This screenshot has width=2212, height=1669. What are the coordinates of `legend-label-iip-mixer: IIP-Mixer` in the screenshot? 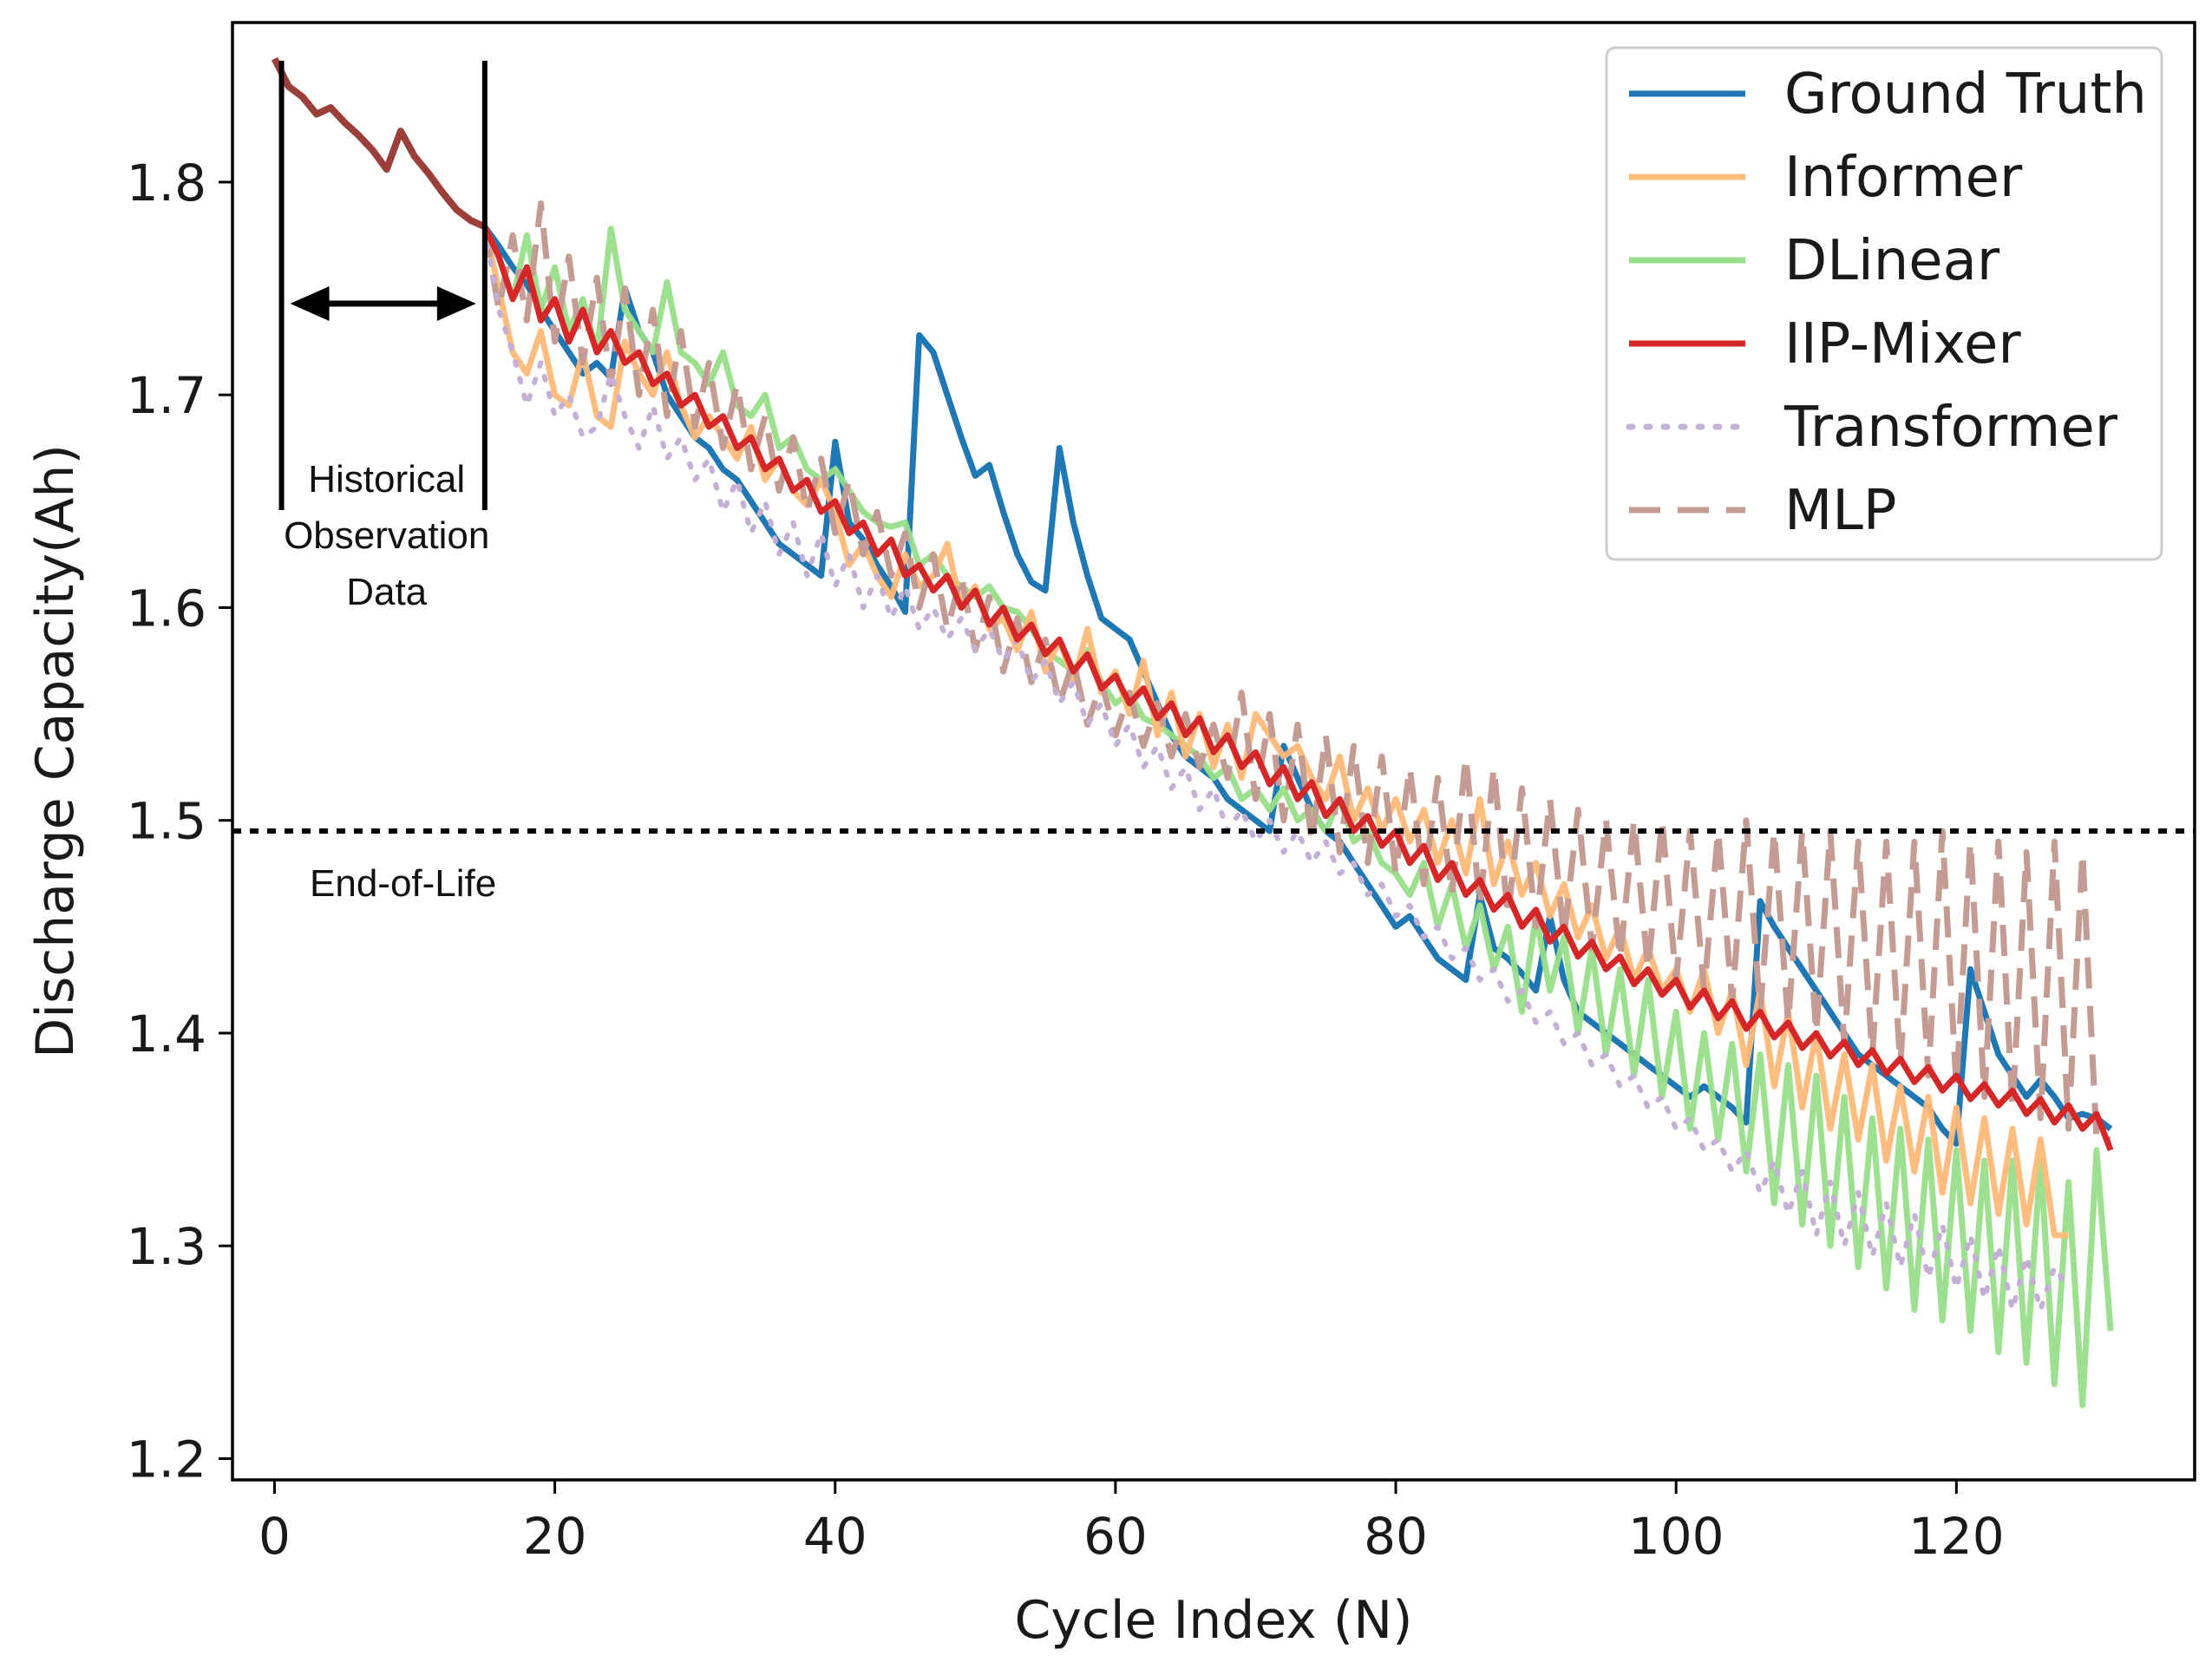 It's located at (1902, 344).